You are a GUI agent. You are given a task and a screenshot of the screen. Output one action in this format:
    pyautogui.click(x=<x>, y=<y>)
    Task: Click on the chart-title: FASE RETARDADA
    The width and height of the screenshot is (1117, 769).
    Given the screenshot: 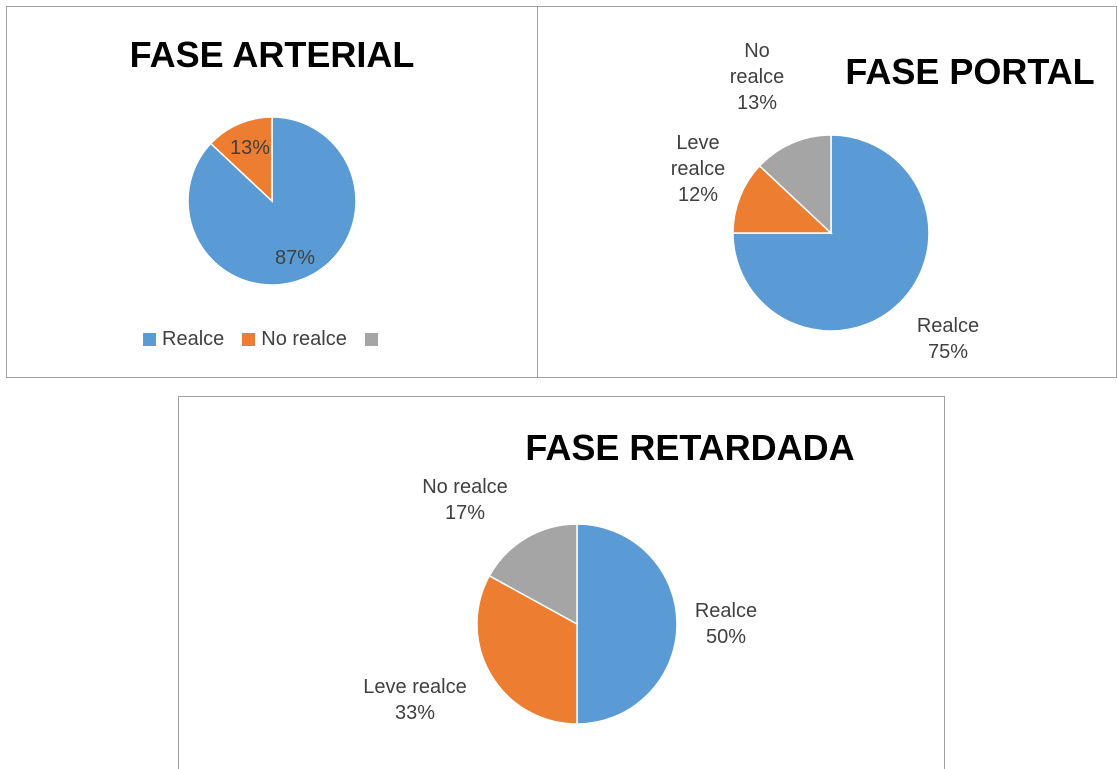 What is the action you would take?
    pyautogui.click(x=690, y=447)
    